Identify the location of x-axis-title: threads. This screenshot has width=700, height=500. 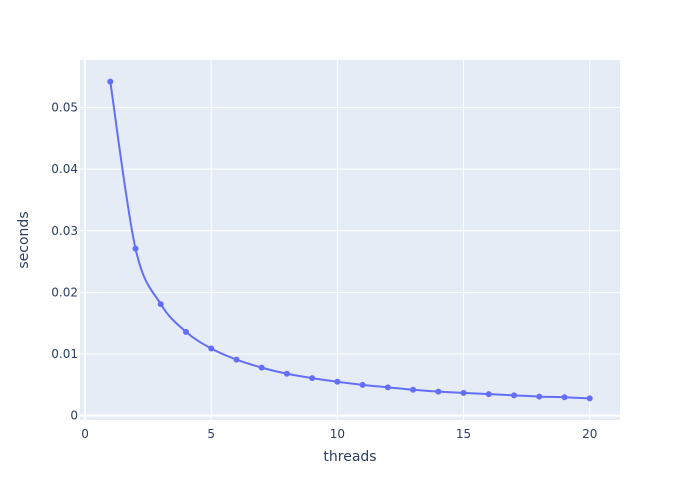
(349, 457).